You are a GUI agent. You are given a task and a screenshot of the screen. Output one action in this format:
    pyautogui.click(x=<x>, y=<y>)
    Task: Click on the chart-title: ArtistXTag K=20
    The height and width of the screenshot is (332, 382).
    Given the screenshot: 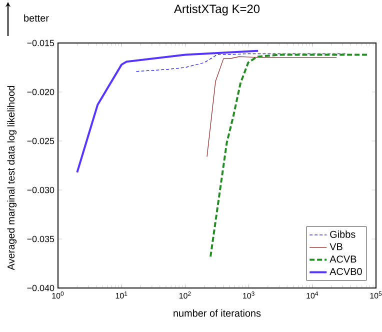 What is the action you would take?
    pyautogui.click(x=217, y=10)
    